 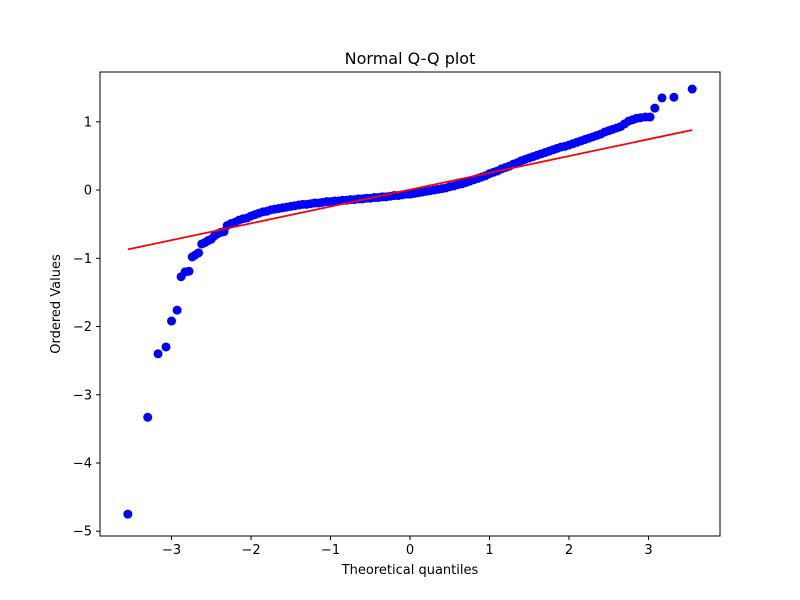 I want to click on x-tick-label: −2, so click(x=250, y=550).